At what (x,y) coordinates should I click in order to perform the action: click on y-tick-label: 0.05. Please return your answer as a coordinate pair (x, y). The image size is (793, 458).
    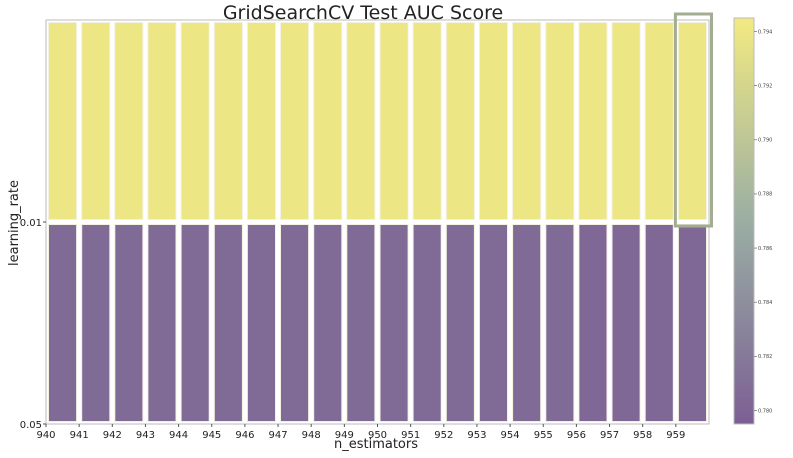
    Looking at the image, I should click on (31, 425).